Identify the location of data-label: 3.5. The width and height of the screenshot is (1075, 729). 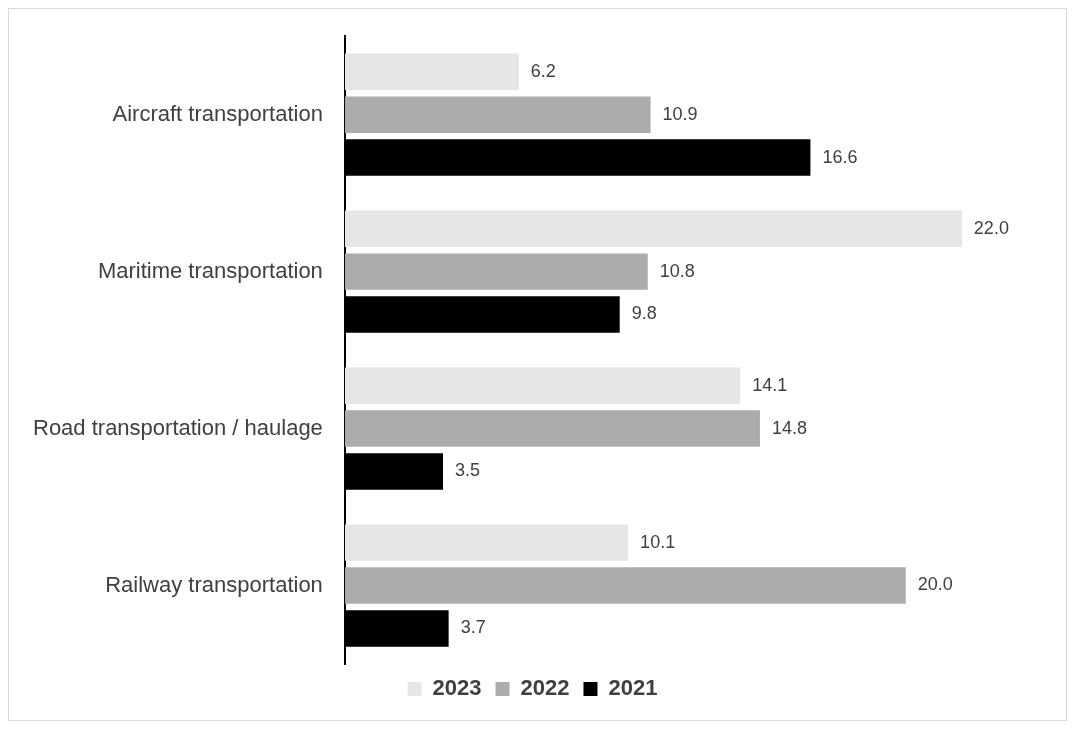
(468, 470).